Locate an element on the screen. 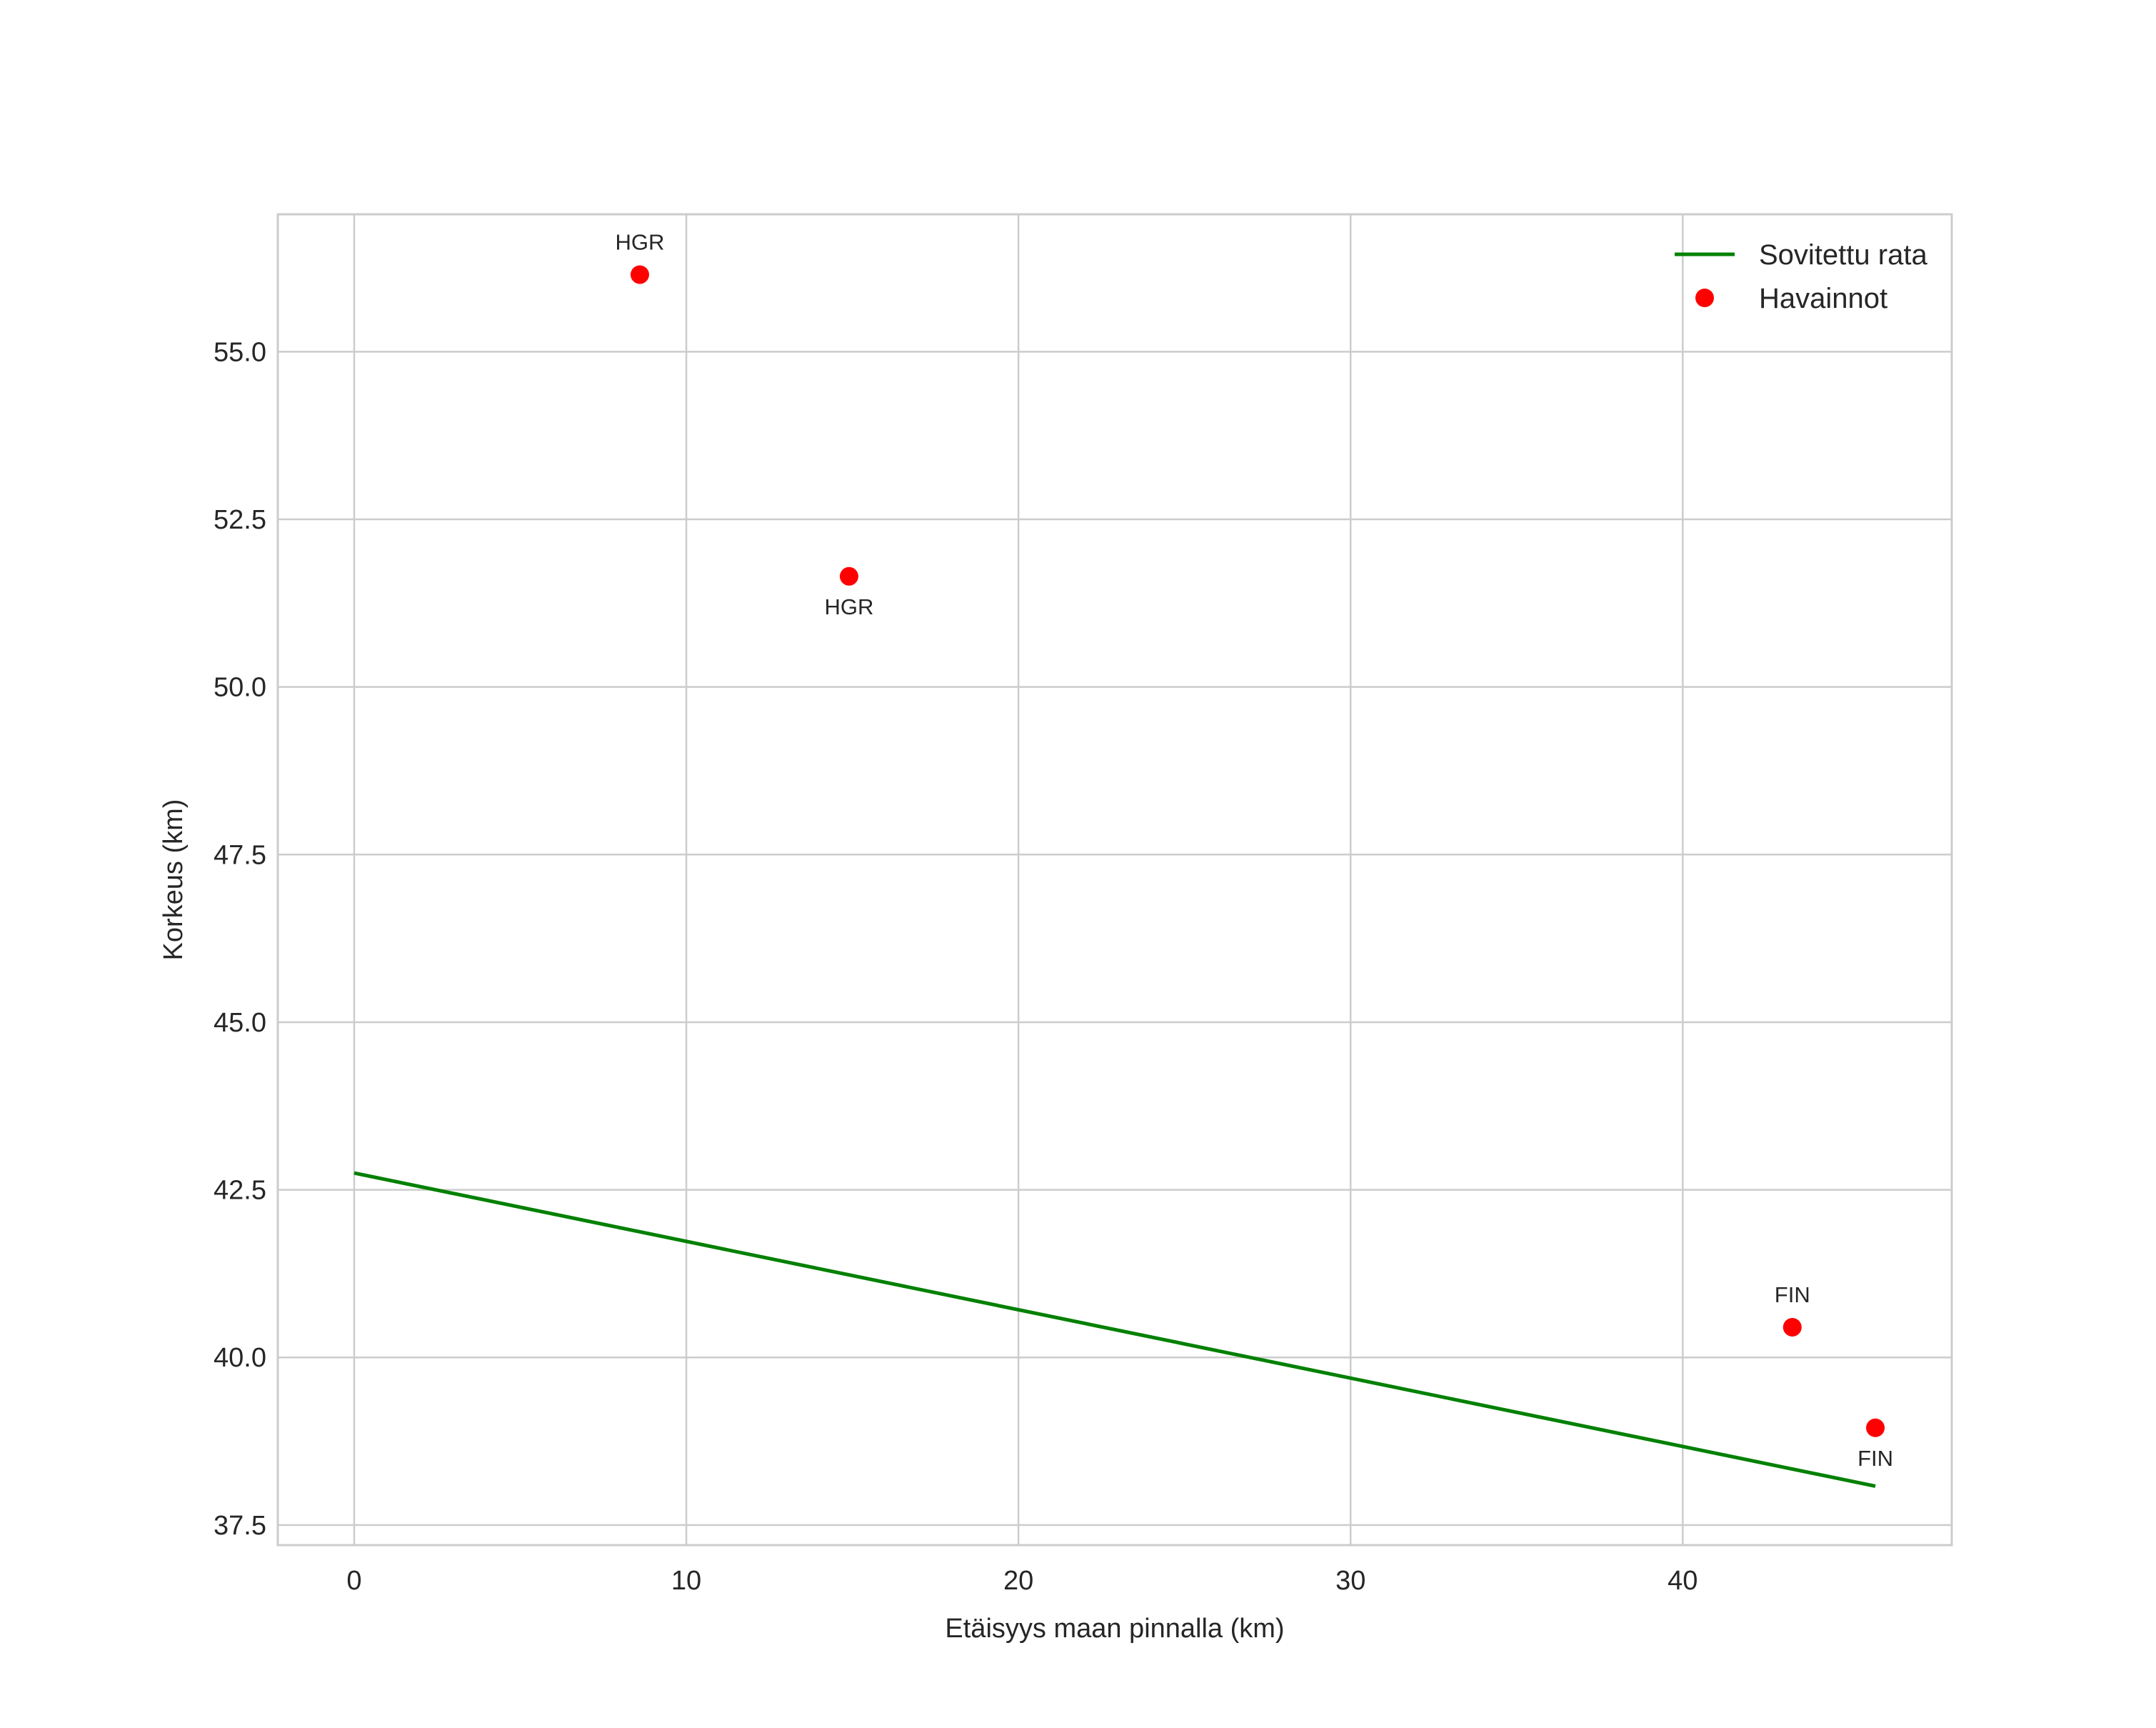  y-tick-label: 42.5 is located at coordinates (240, 1191).